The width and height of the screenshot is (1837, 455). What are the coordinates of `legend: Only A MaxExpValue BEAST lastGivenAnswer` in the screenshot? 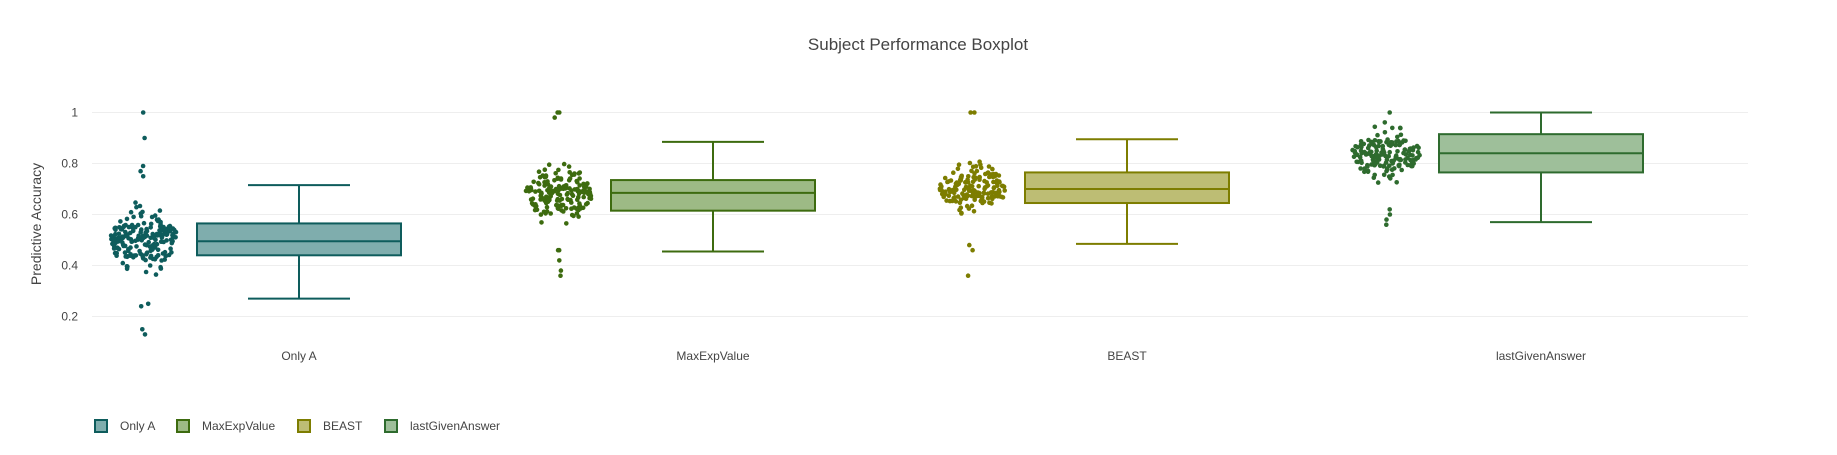 It's located at (297, 426).